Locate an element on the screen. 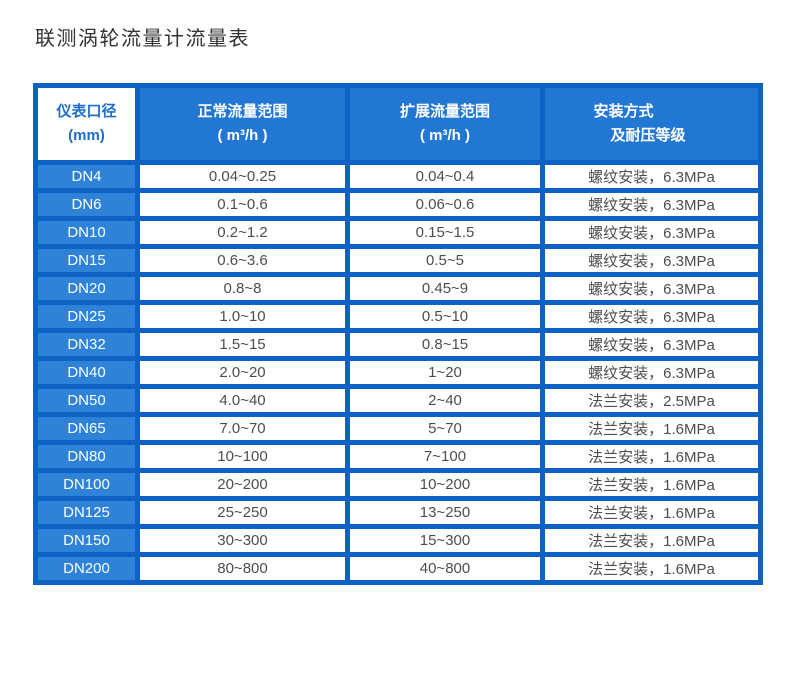 The image size is (790, 690). cell-install-method: 法兰安装，2.5MPa is located at coordinates (651, 400).